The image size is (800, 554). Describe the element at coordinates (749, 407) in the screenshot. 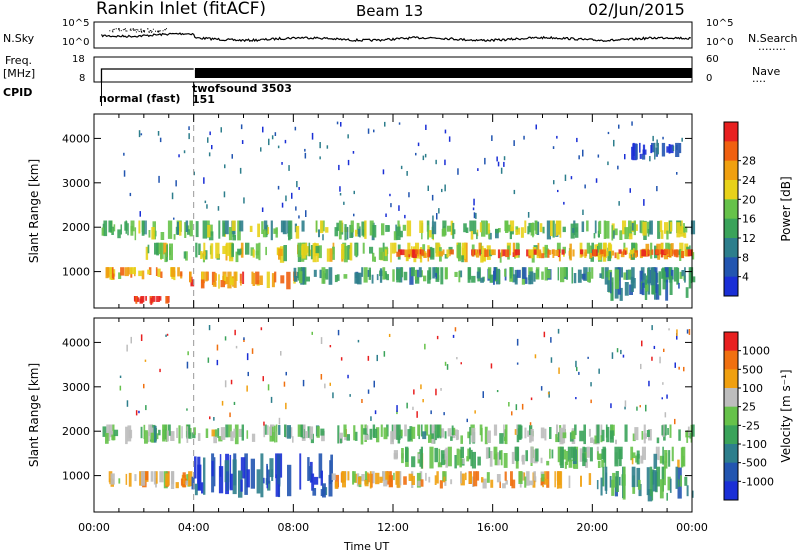

I see `velocity-colorbar-tick-label: 25` at that location.